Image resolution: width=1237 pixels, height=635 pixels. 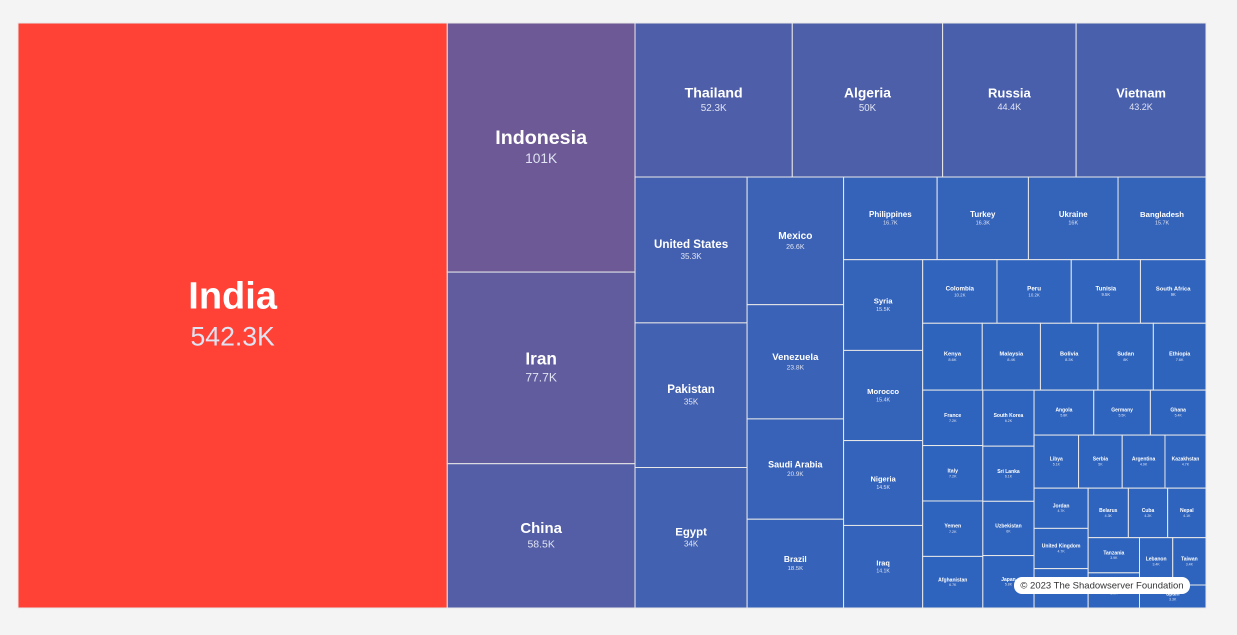 I want to click on cell-label: South Africa, so click(x=1173, y=289).